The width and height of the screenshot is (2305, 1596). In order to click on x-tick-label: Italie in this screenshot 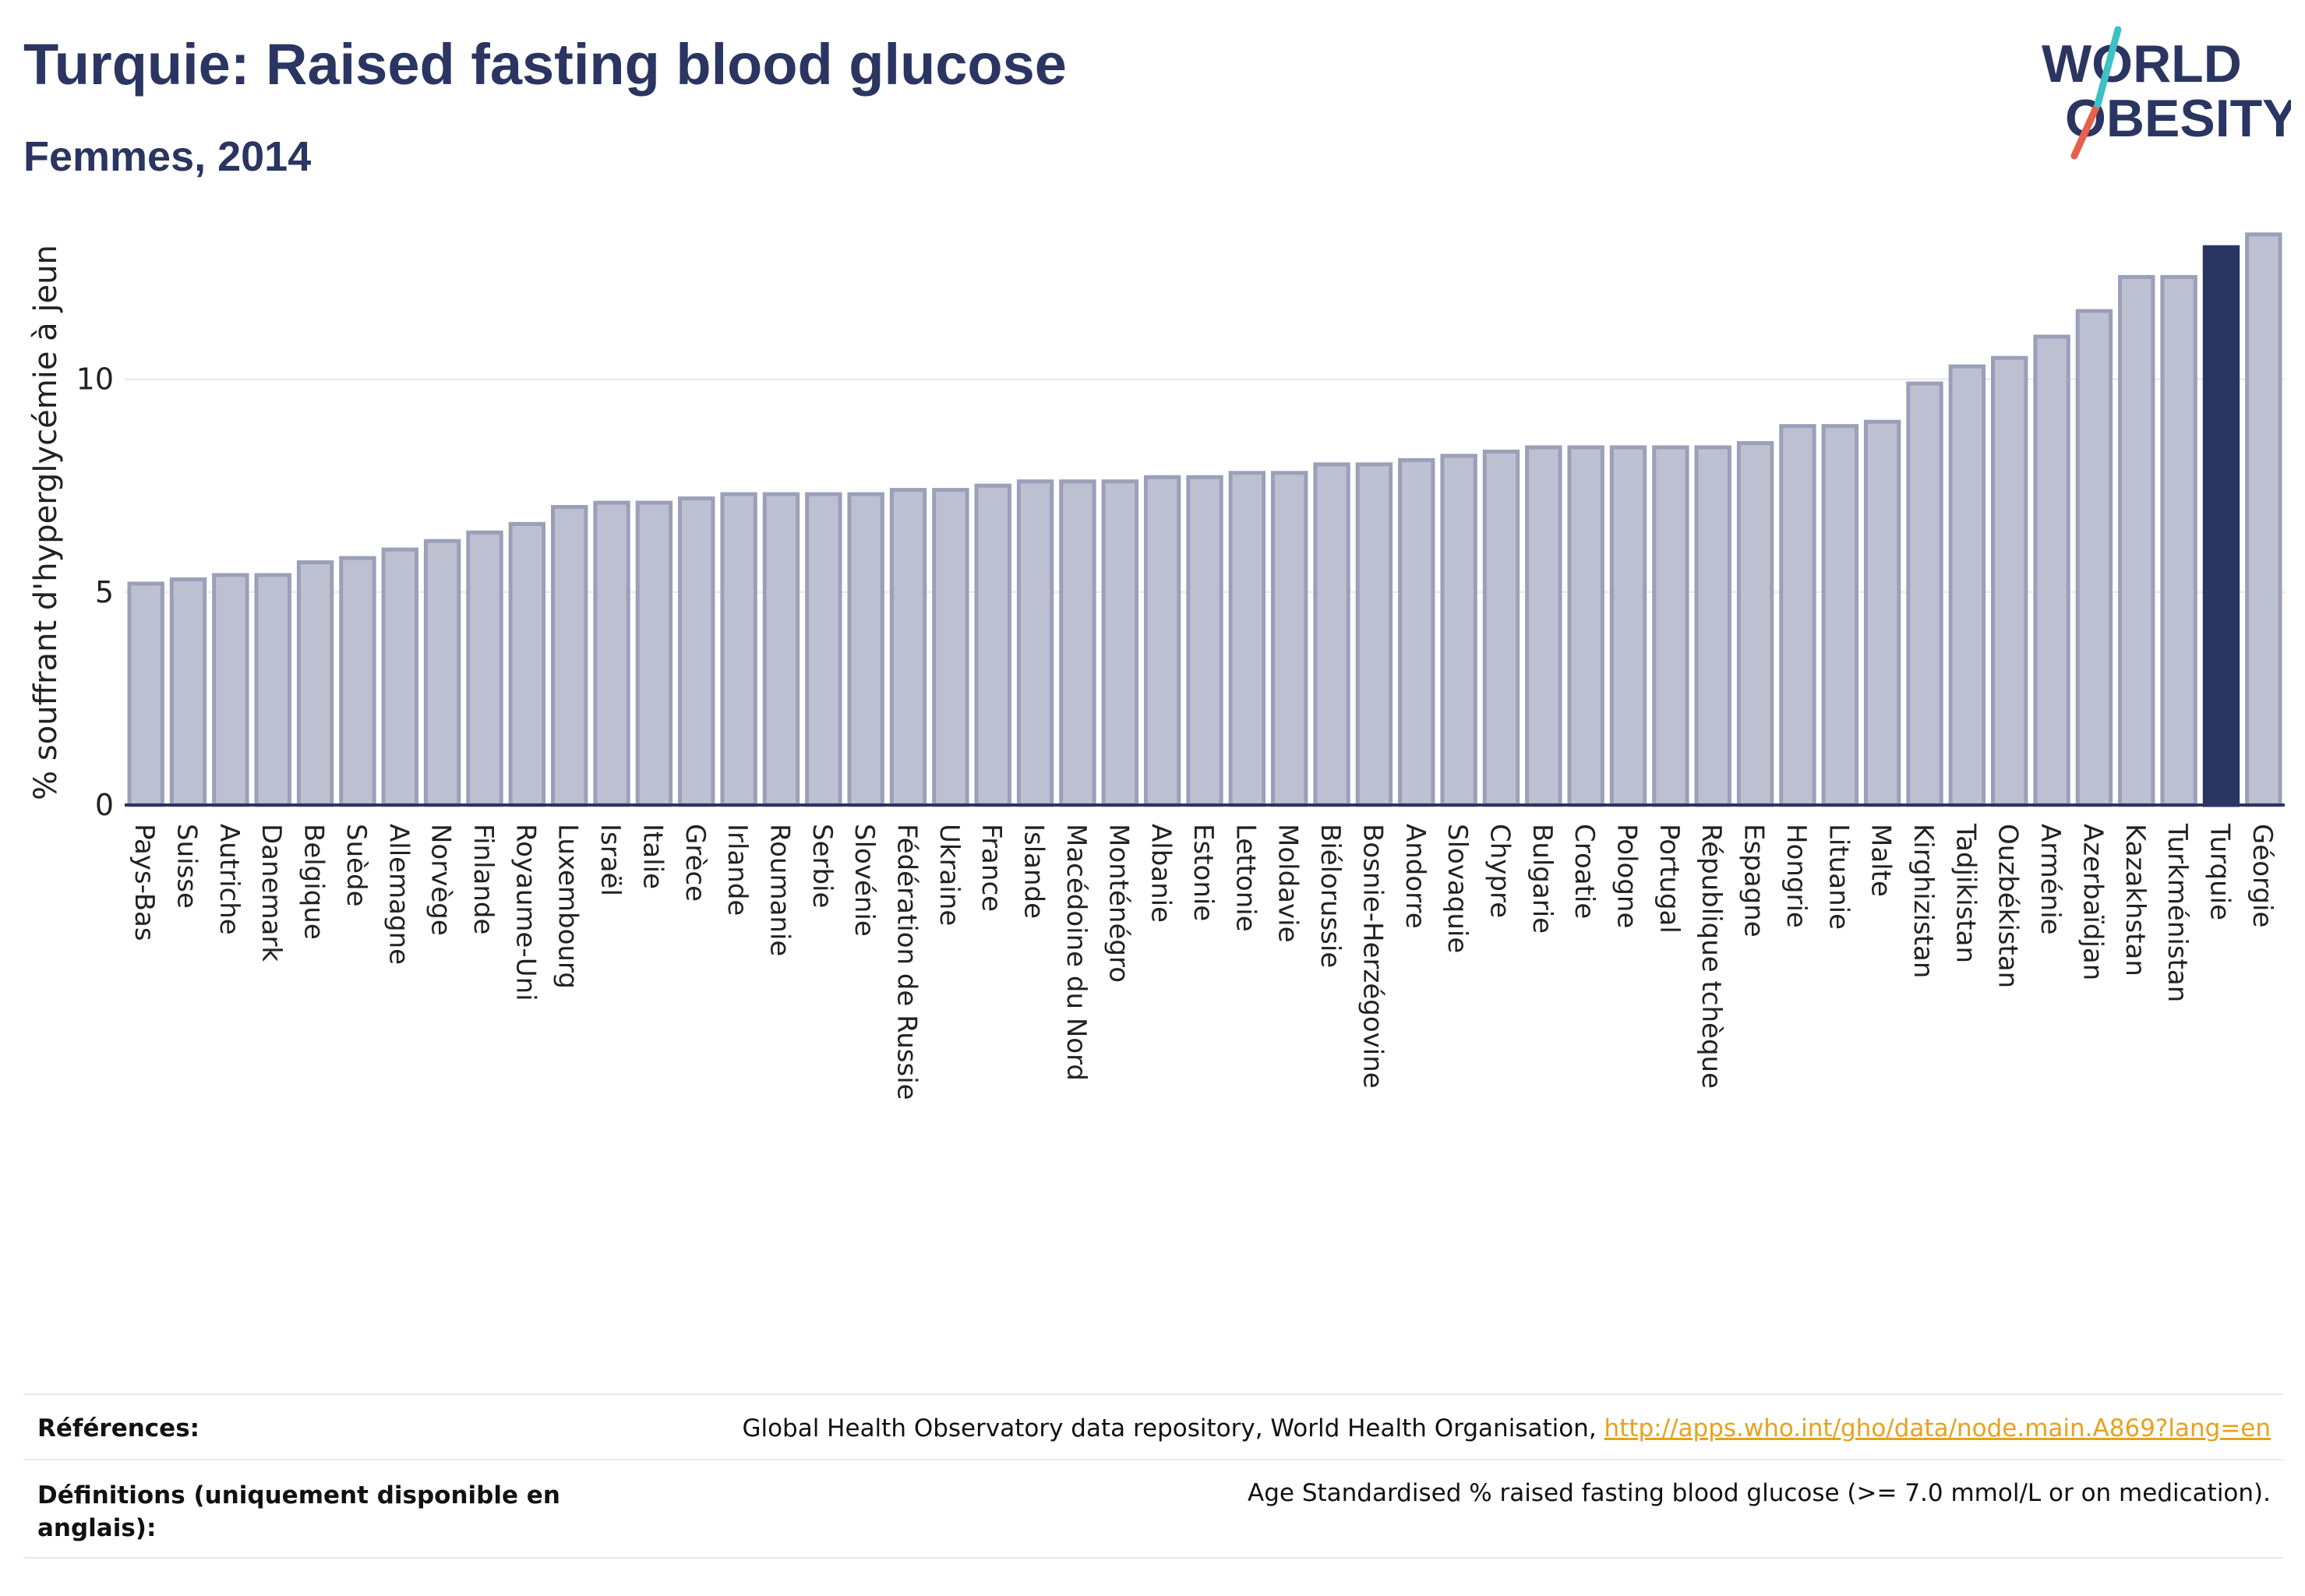, I will do `click(652, 856)`.